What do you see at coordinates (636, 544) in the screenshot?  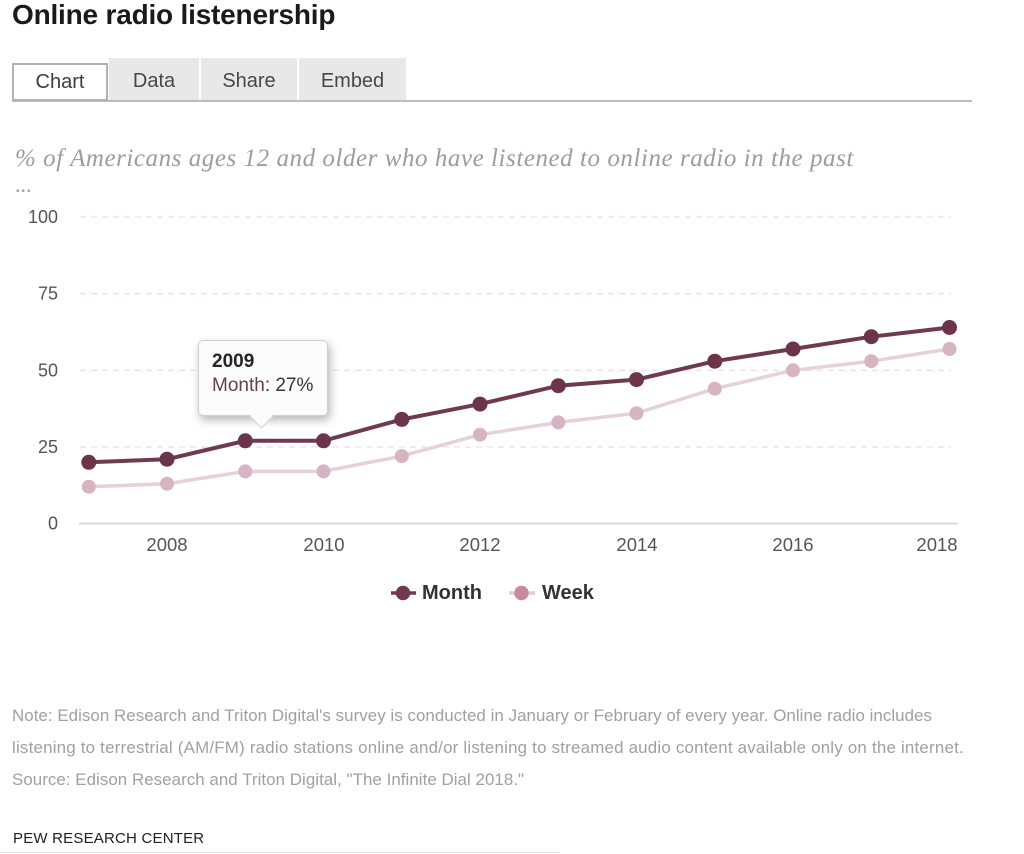 I see `svg-text: 2014` at bounding box center [636, 544].